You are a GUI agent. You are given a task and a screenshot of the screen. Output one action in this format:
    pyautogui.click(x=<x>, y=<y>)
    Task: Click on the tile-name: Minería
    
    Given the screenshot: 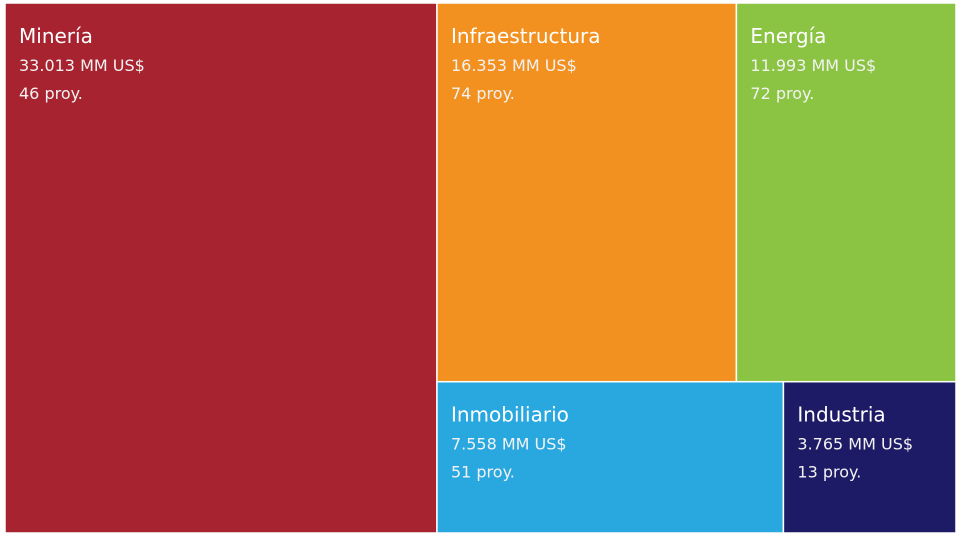 What is the action you would take?
    pyautogui.click(x=56, y=36)
    